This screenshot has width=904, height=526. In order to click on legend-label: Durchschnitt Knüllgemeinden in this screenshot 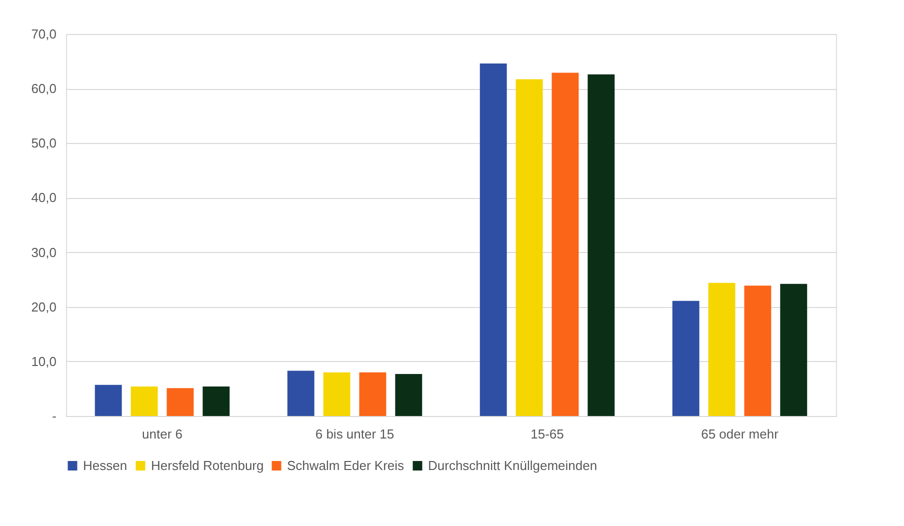, I will do `click(513, 465)`.